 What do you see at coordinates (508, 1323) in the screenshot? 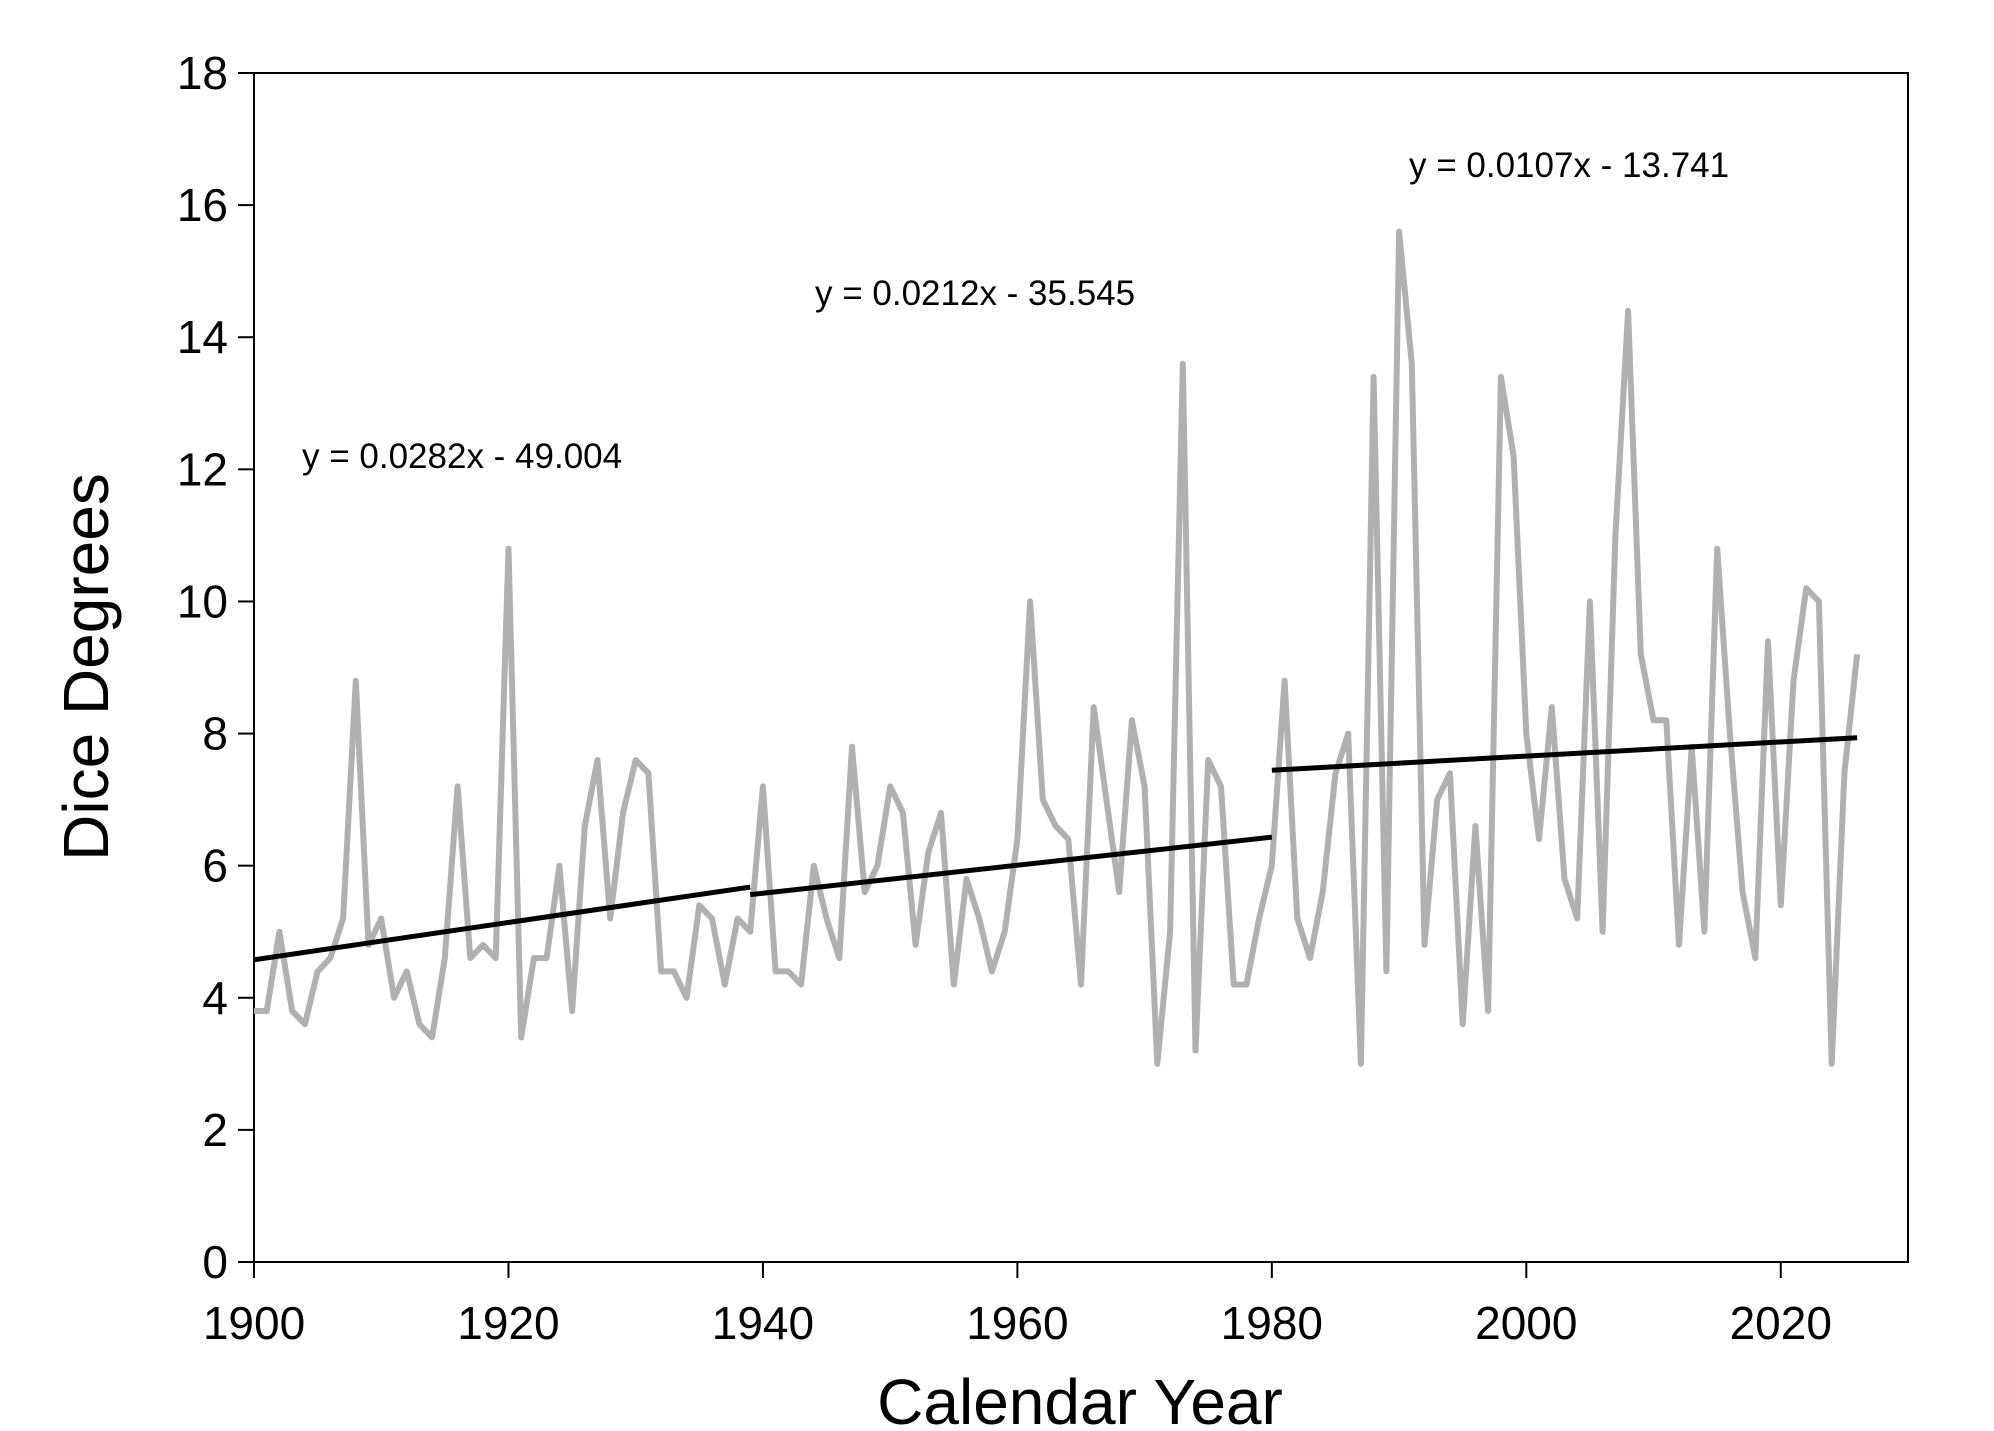
I see `x-tick-label: 1920` at bounding box center [508, 1323].